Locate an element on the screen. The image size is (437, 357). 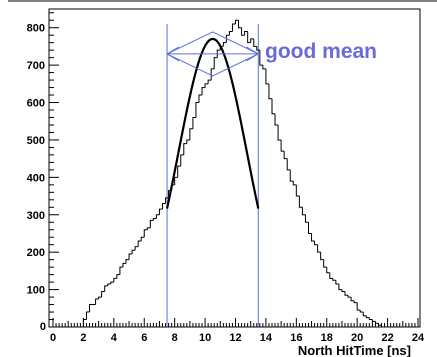
y-tick-label: 300 is located at coordinates (36, 216).